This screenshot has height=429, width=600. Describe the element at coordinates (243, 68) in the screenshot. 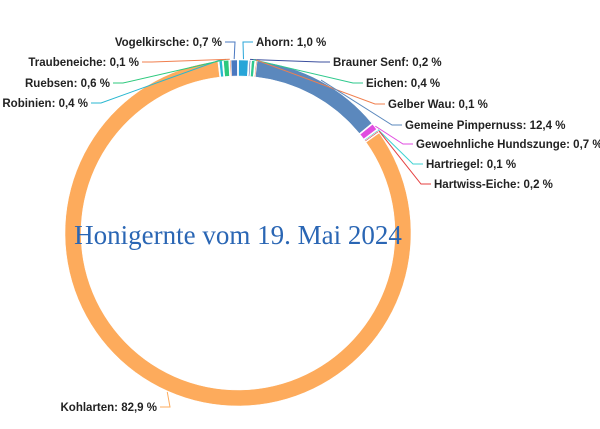

I see `slice-ahorn` at that location.